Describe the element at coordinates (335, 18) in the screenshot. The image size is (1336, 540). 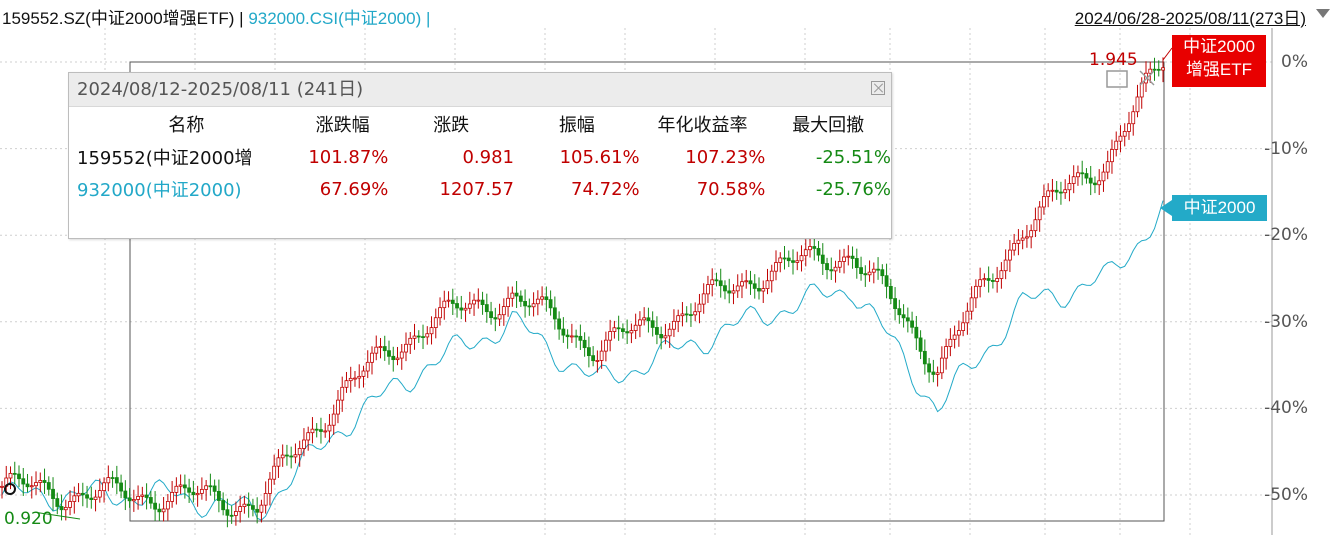
I see `index-label: 932000.CSI(中证2000)` at that location.